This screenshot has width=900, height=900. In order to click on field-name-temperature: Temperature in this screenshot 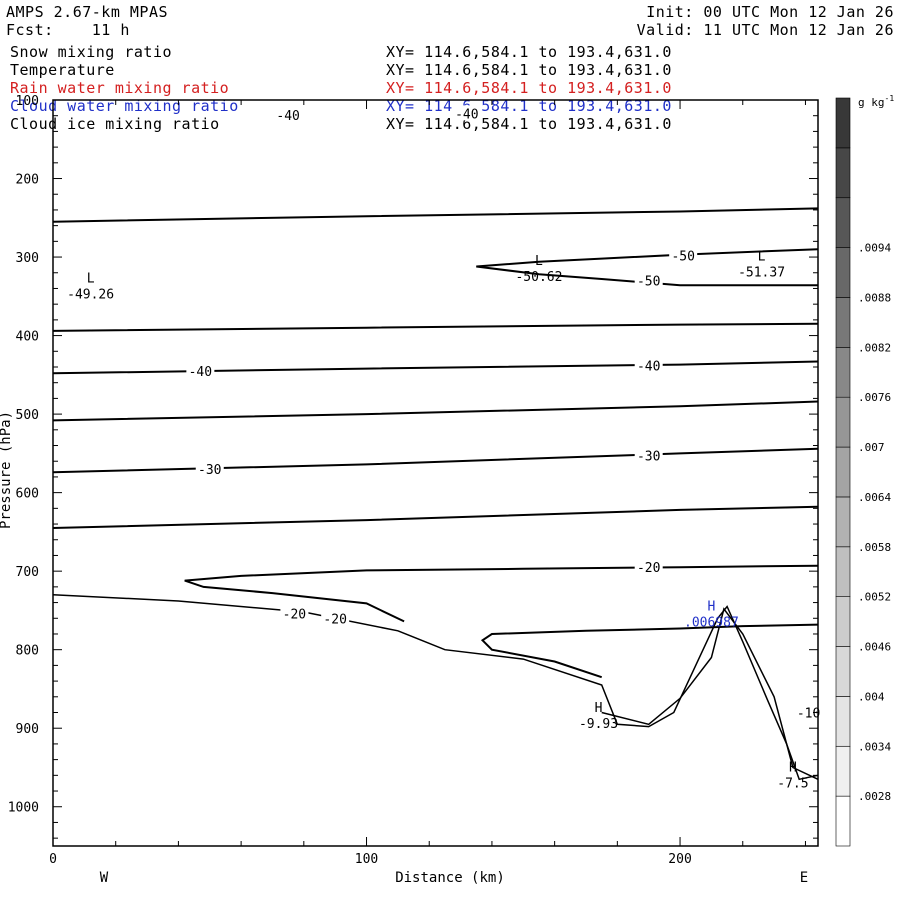, I will do `click(62, 70)`.